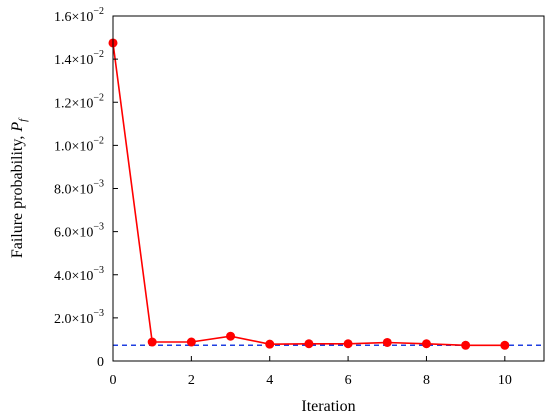 This screenshot has width=550, height=418. Describe the element at coordinates (269, 380) in the screenshot. I see `x-tick-label: 4` at that location.